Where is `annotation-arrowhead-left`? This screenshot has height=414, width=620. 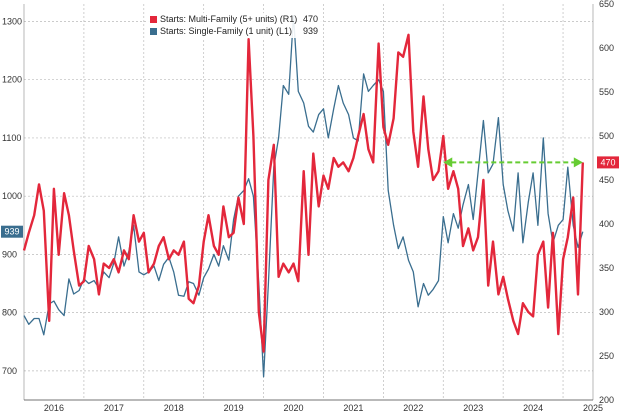 annotation-arrowhead-left is located at coordinates (448, 162).